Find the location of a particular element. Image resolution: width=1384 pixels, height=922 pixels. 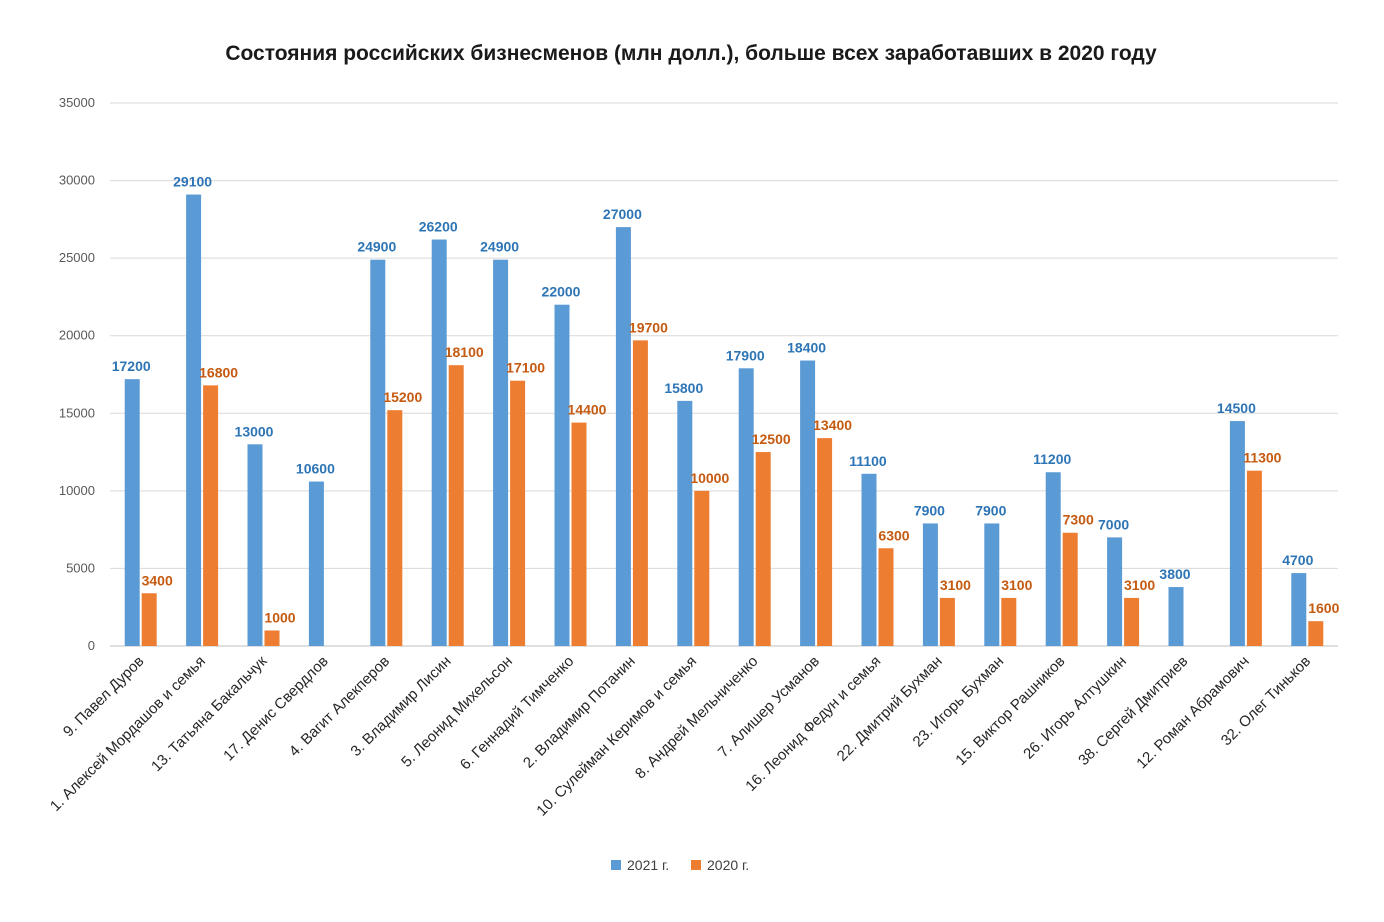

data-label: 17200 is located at coordinates (131, 366).